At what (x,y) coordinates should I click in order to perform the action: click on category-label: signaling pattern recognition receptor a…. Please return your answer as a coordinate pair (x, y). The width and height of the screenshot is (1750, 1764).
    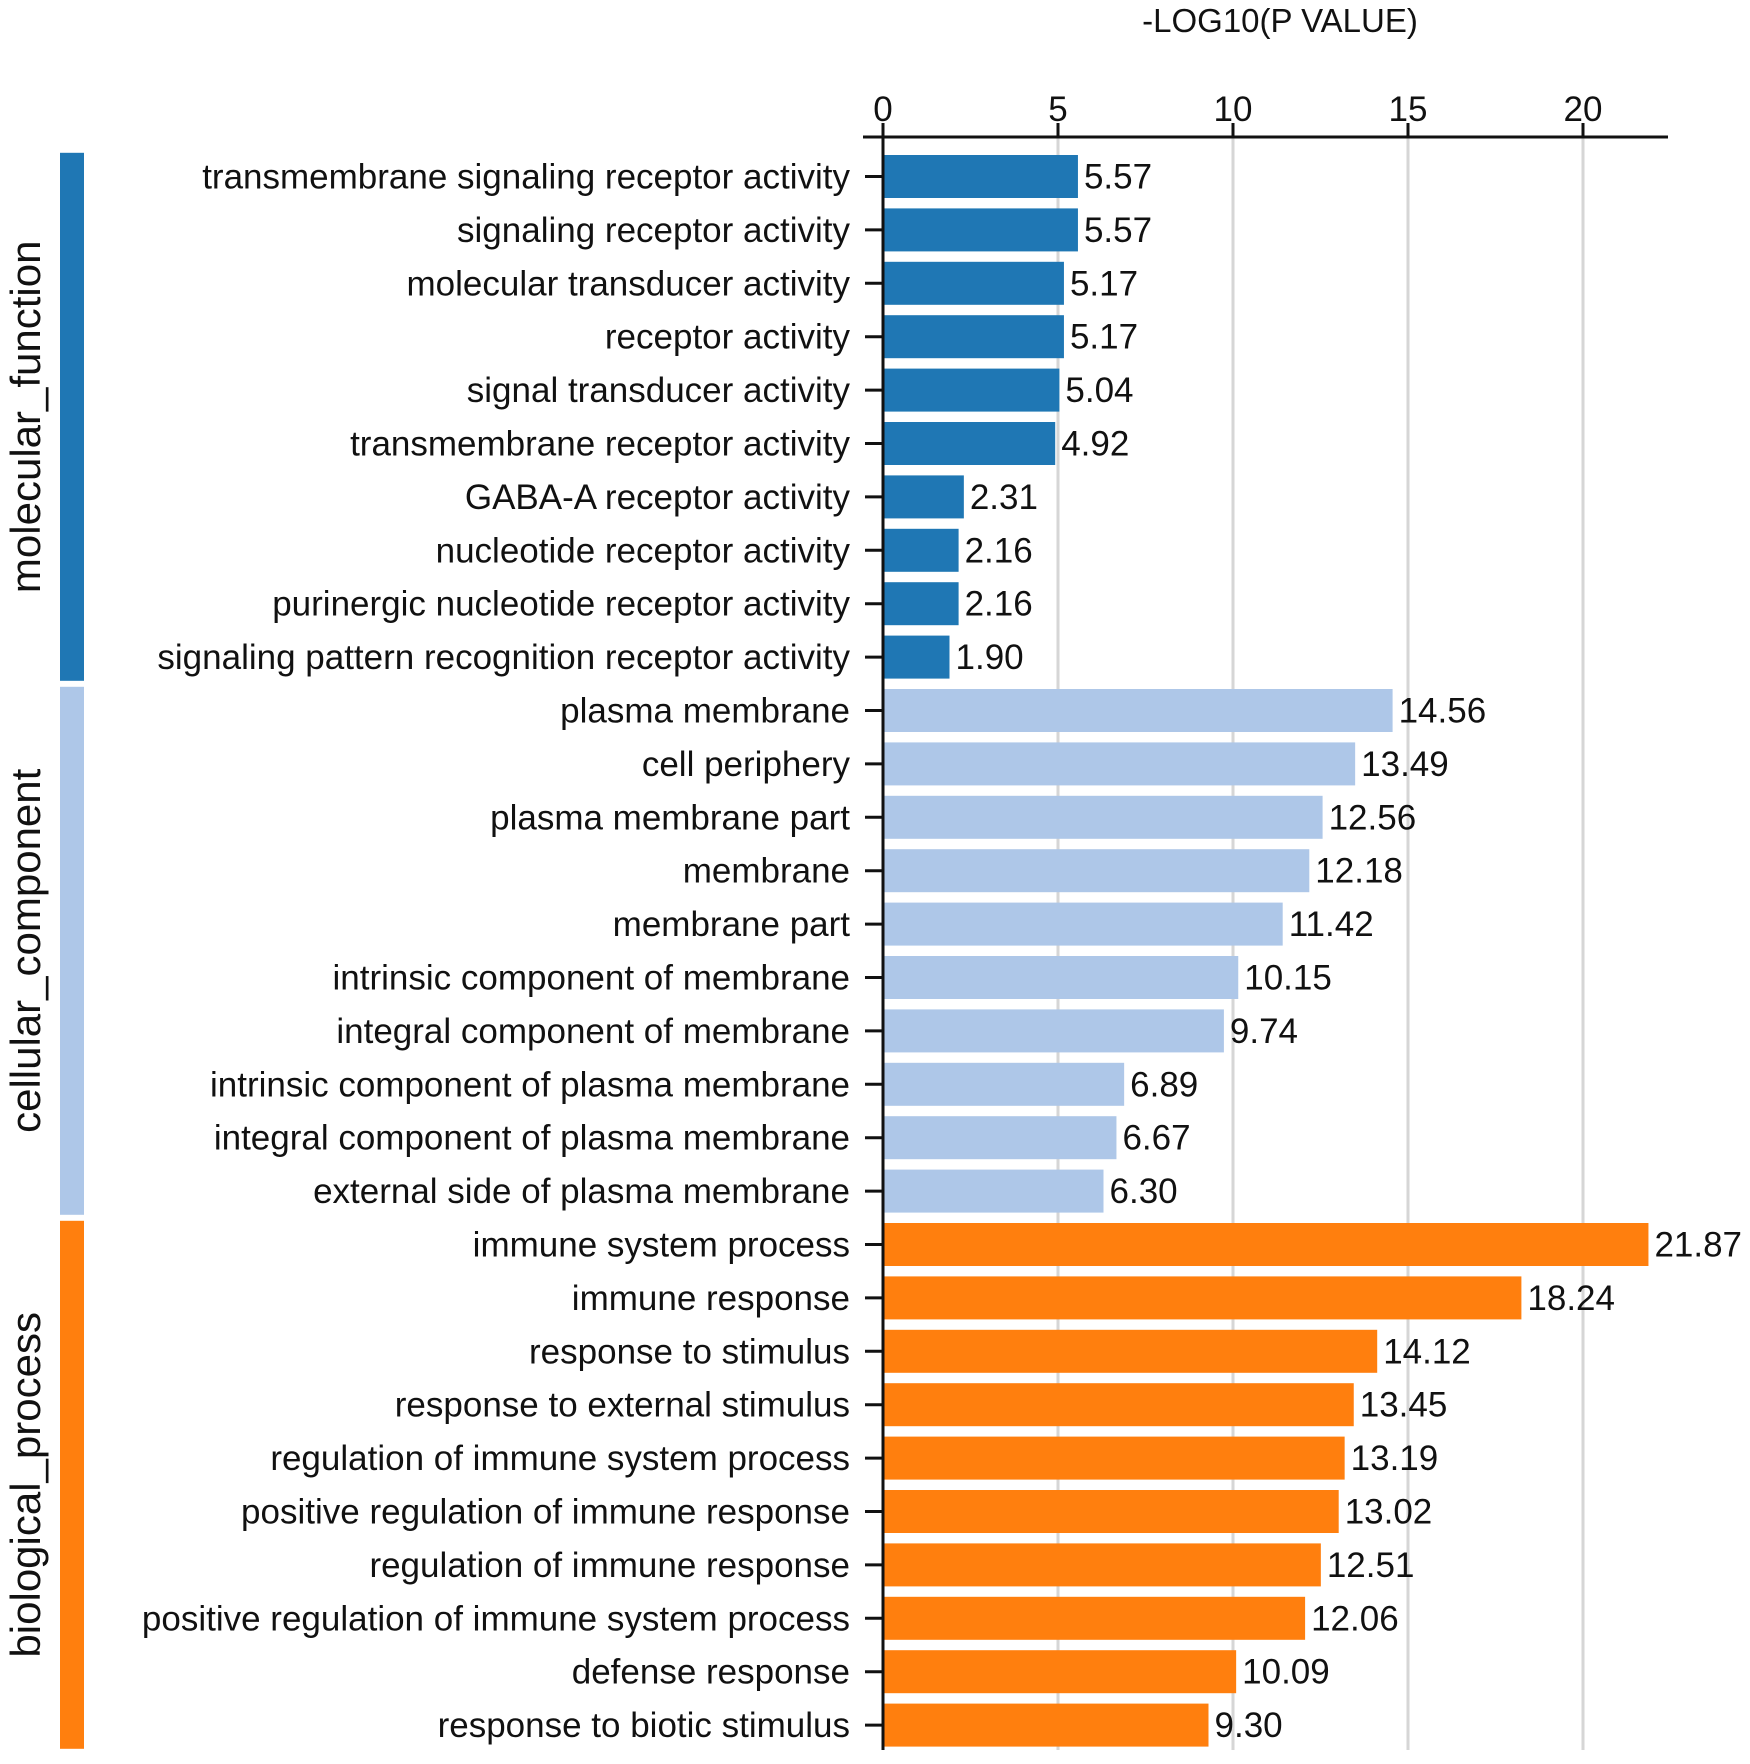
    Looking at the image, I should click on (503, 657).